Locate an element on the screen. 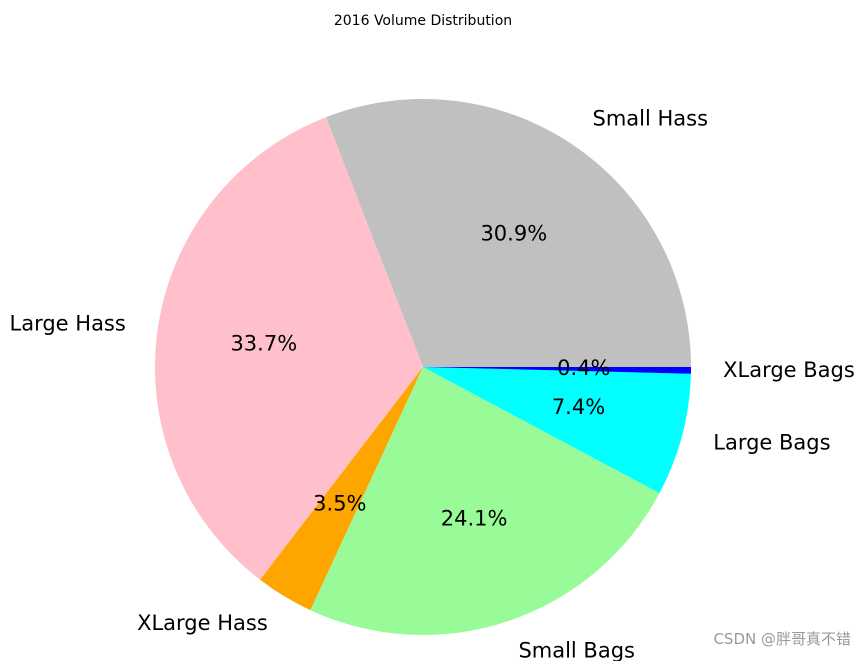 The image size is (865, 661). chart-title: 2016 Volume Distribution is located at coordinates (423, 21).